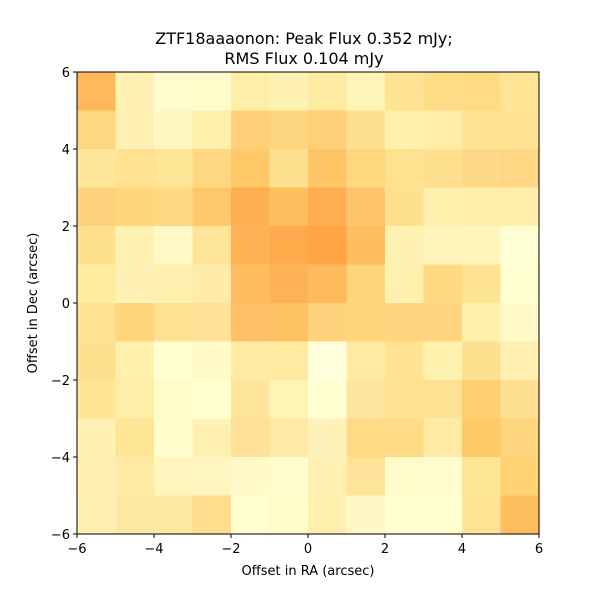 The height and width of the screenshot is (600, 600). What do you see at coordinates (308, 571) in the screenshot?
I see `x-axis-label: Offset in RA (arcsec)` at bounding box center [308, 571].